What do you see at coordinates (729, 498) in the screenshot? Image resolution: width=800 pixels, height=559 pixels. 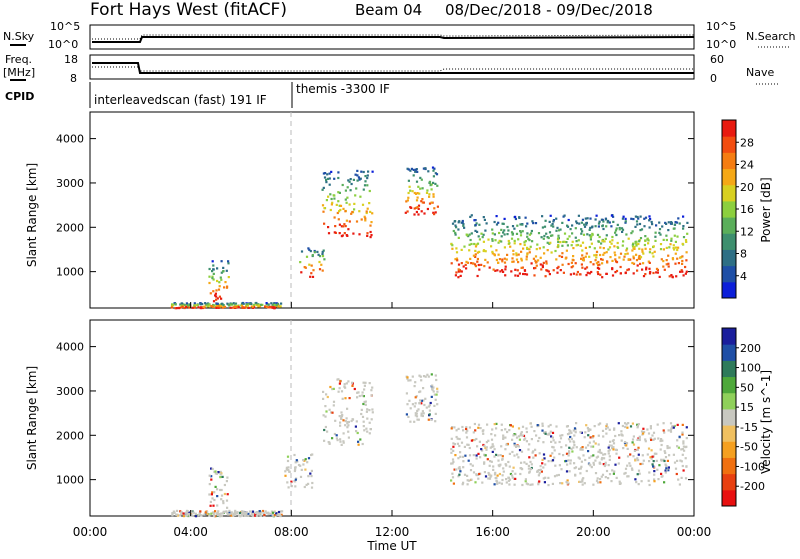 I see `colorbar-segment` at bounding box center [729, 498].